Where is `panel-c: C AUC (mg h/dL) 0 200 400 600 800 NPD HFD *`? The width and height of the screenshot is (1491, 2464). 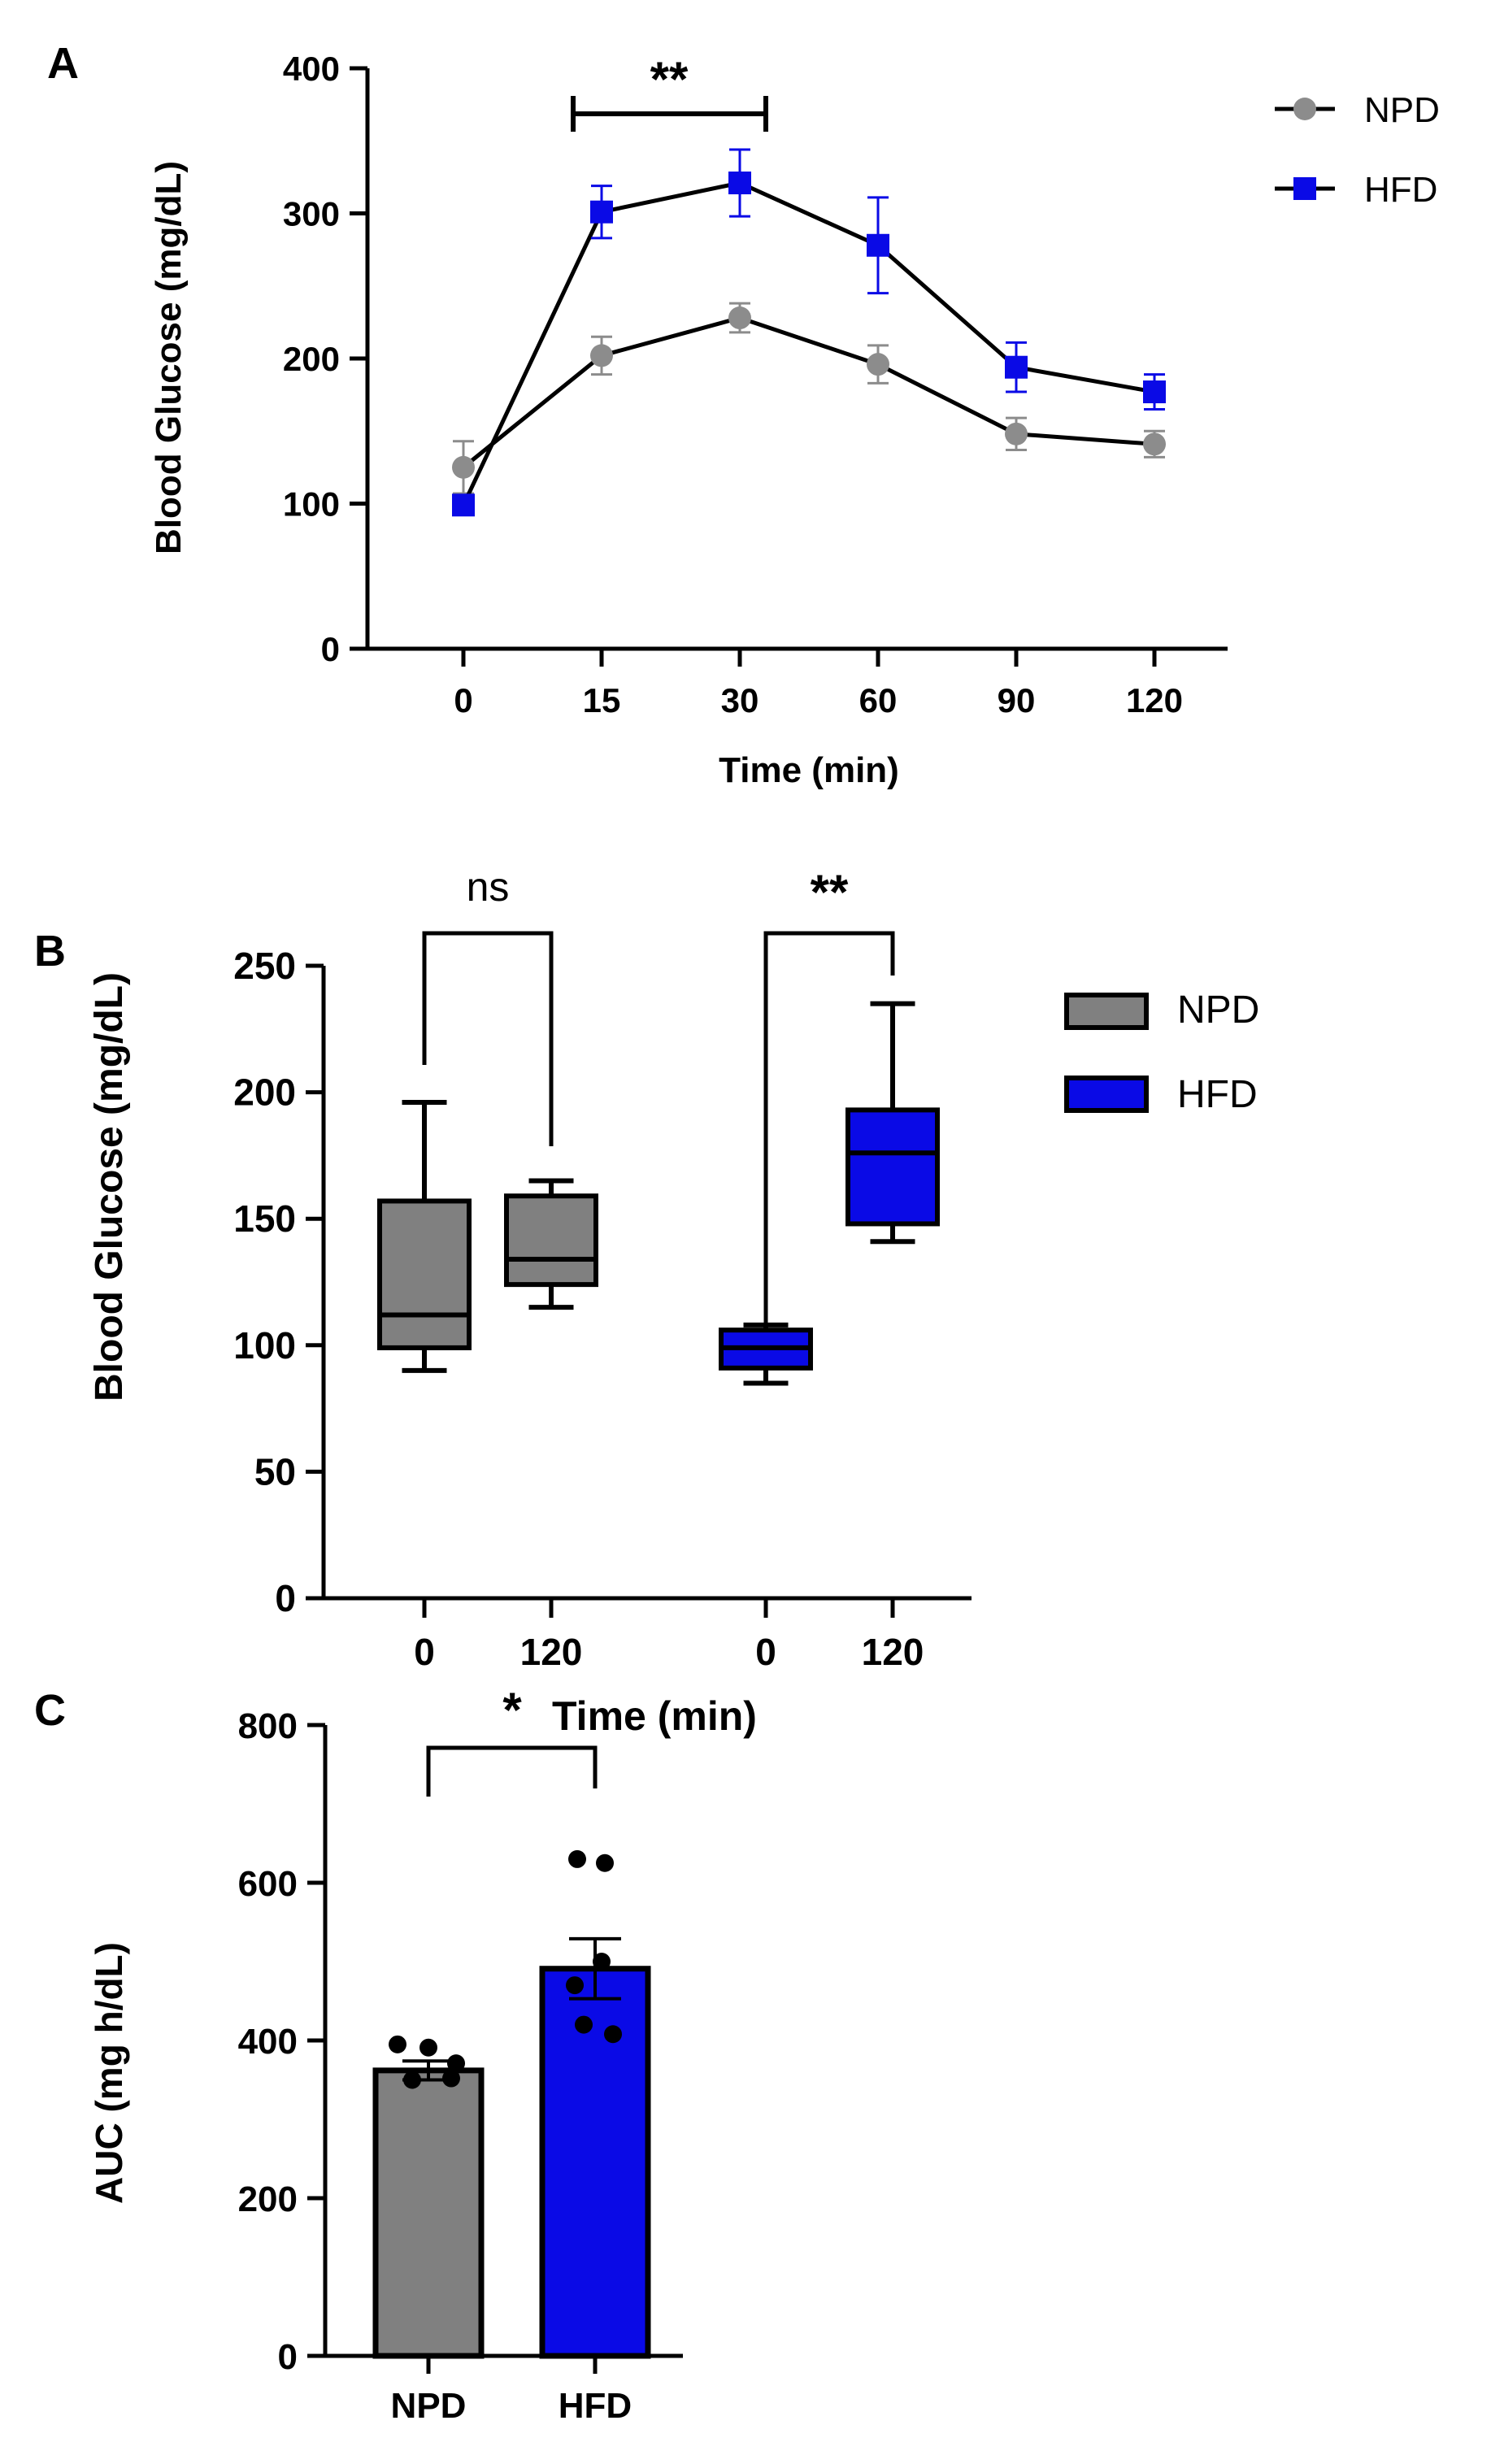
panel-c: C AUC (mg h/dL) 0 200 400 600 800 NPD HFD * is located at coordinates (358, 2054).